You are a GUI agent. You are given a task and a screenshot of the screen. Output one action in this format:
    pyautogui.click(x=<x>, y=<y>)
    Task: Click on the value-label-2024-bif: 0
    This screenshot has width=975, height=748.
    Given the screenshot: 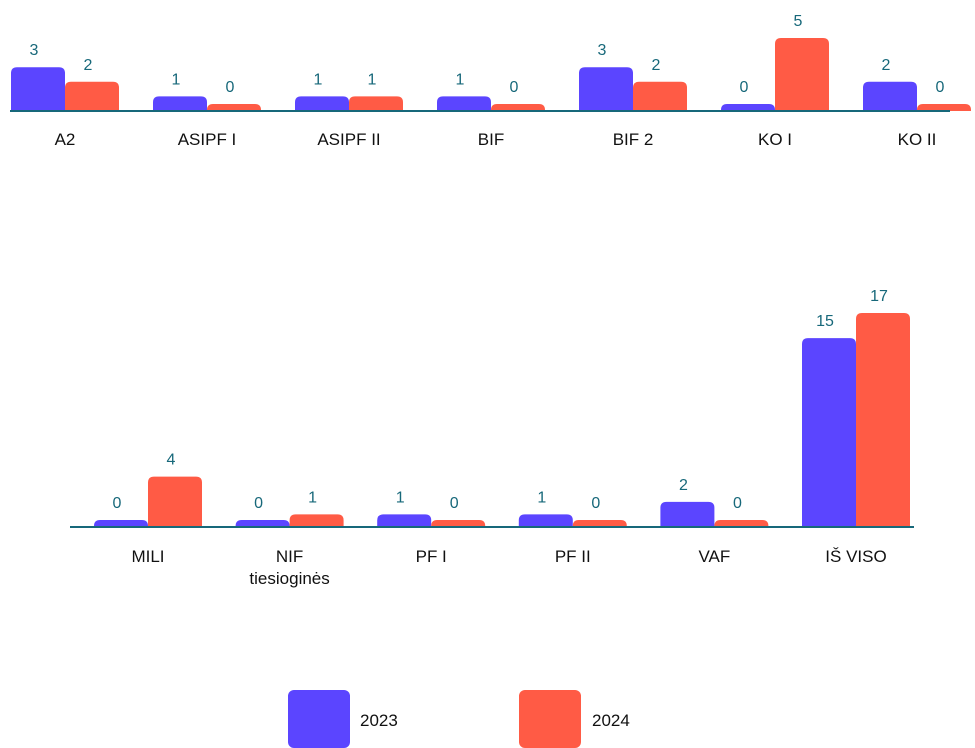 What is the action you would take?
    pyautogui.click(x=514, y=87)
    